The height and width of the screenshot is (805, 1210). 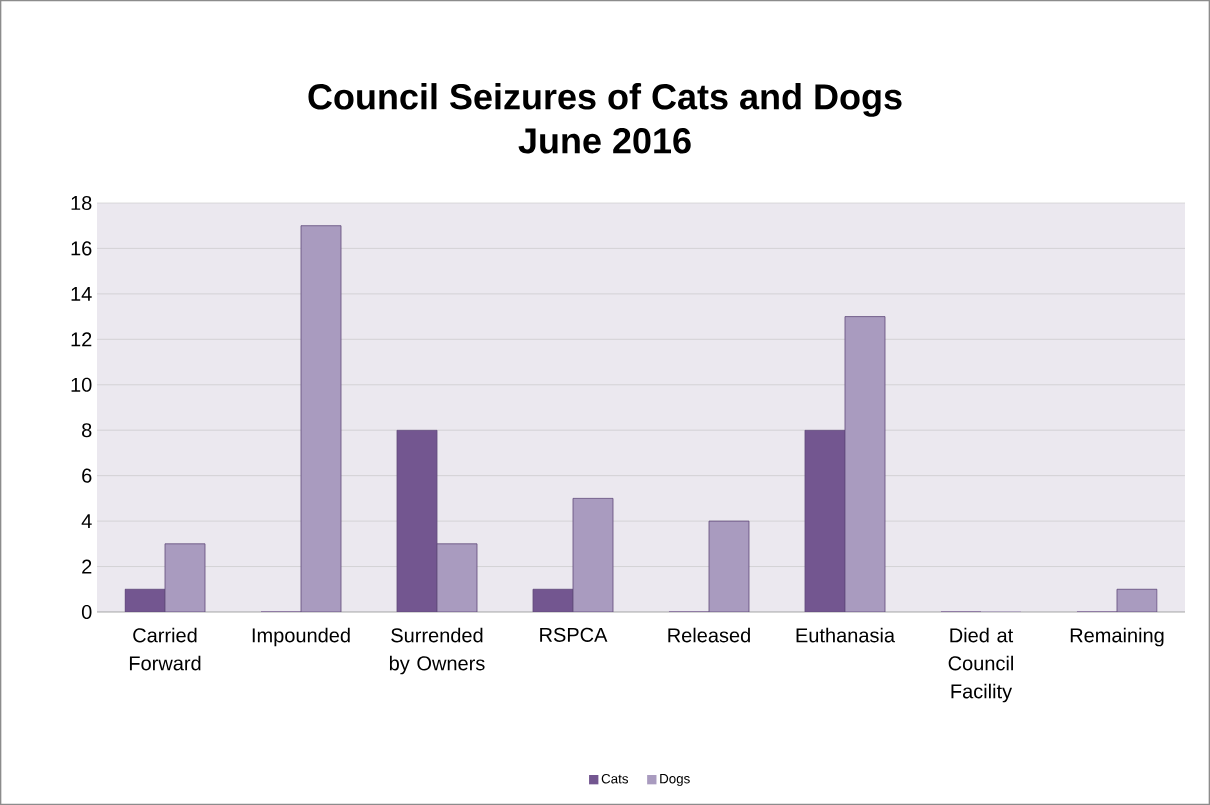 I want to click on legend-label: Dogs, so click(x=675, y=780).